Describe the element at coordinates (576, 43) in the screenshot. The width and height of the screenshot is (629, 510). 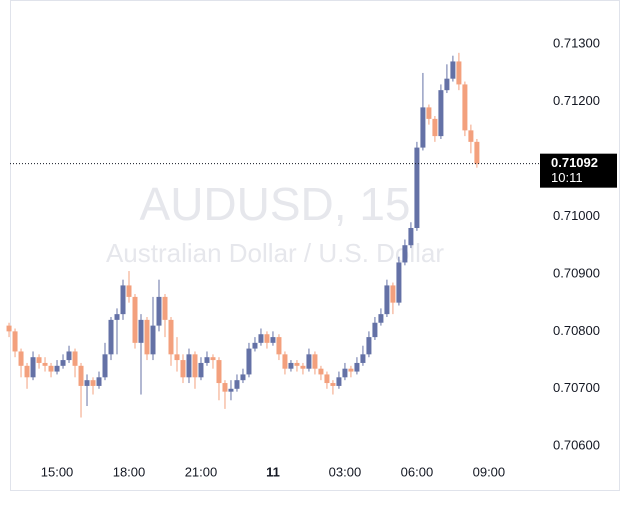
I see `y-tick-label: 0.71300` at that location.